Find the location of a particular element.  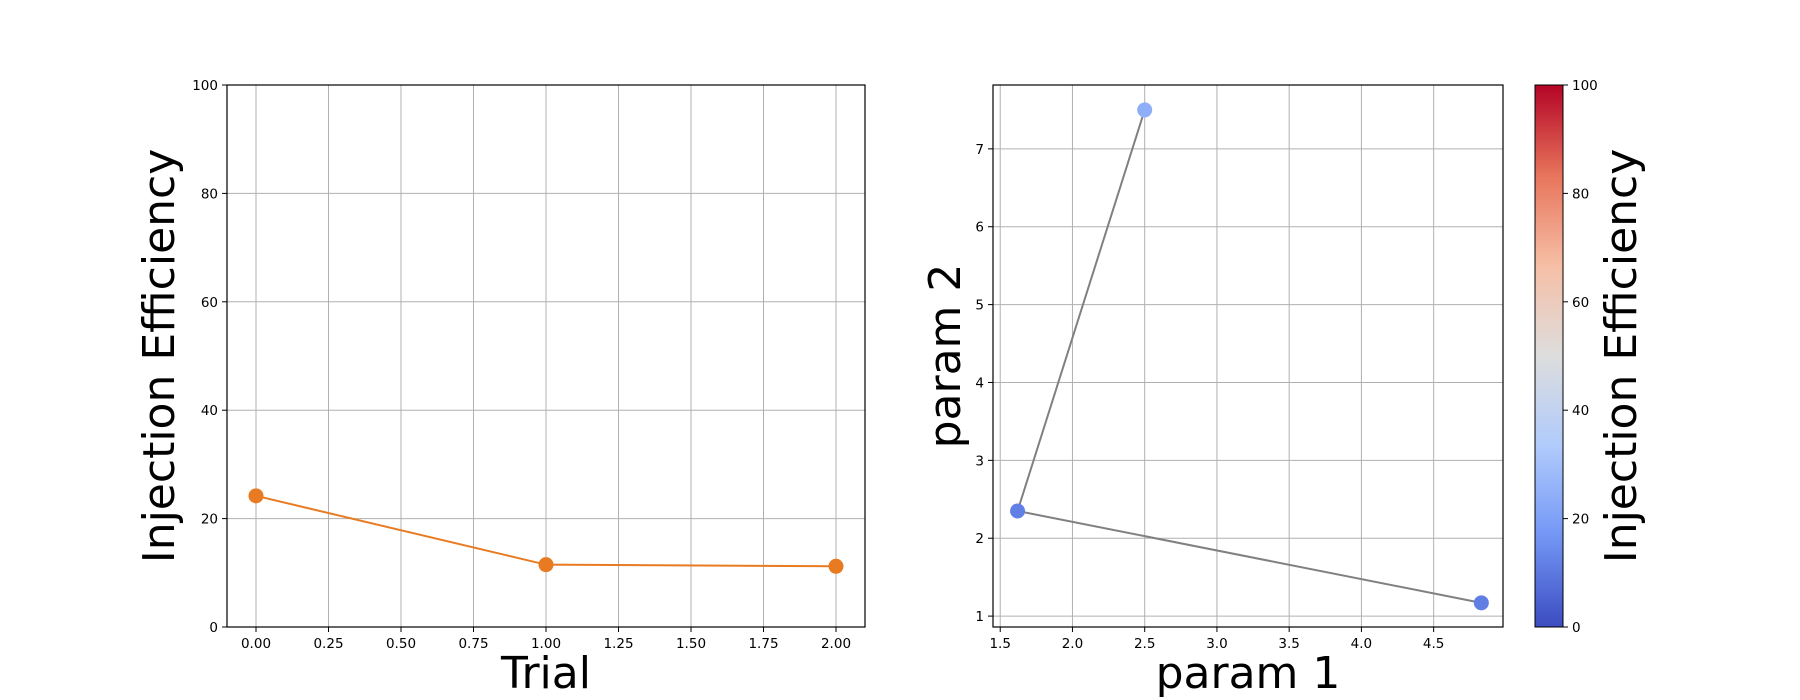

left-y-ticks: 0 20 40 60 80 100 is located at coordinates (209, 357).